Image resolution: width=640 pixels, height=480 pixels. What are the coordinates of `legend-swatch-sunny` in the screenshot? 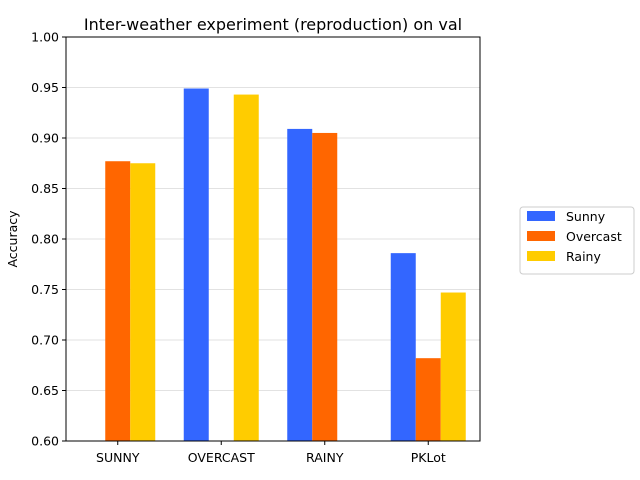 It's located at (541, 216).